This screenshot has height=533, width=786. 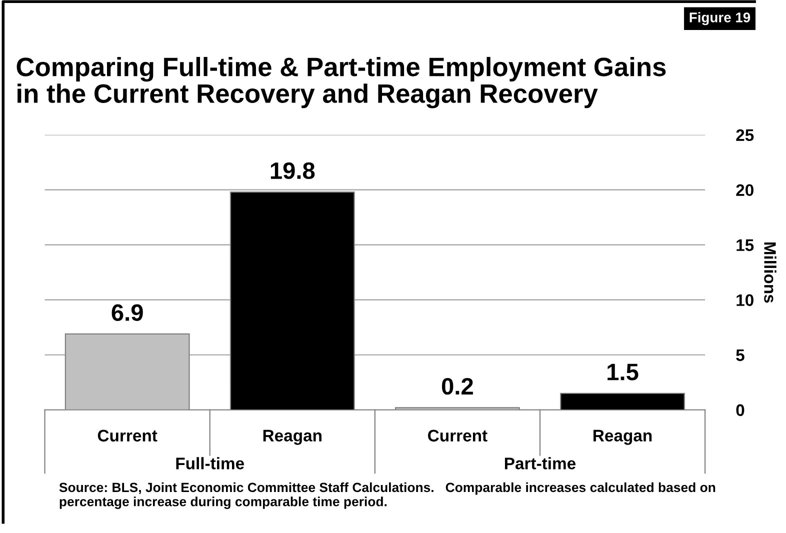 I want to click on text: Part-time, so click(x=540, y=463).